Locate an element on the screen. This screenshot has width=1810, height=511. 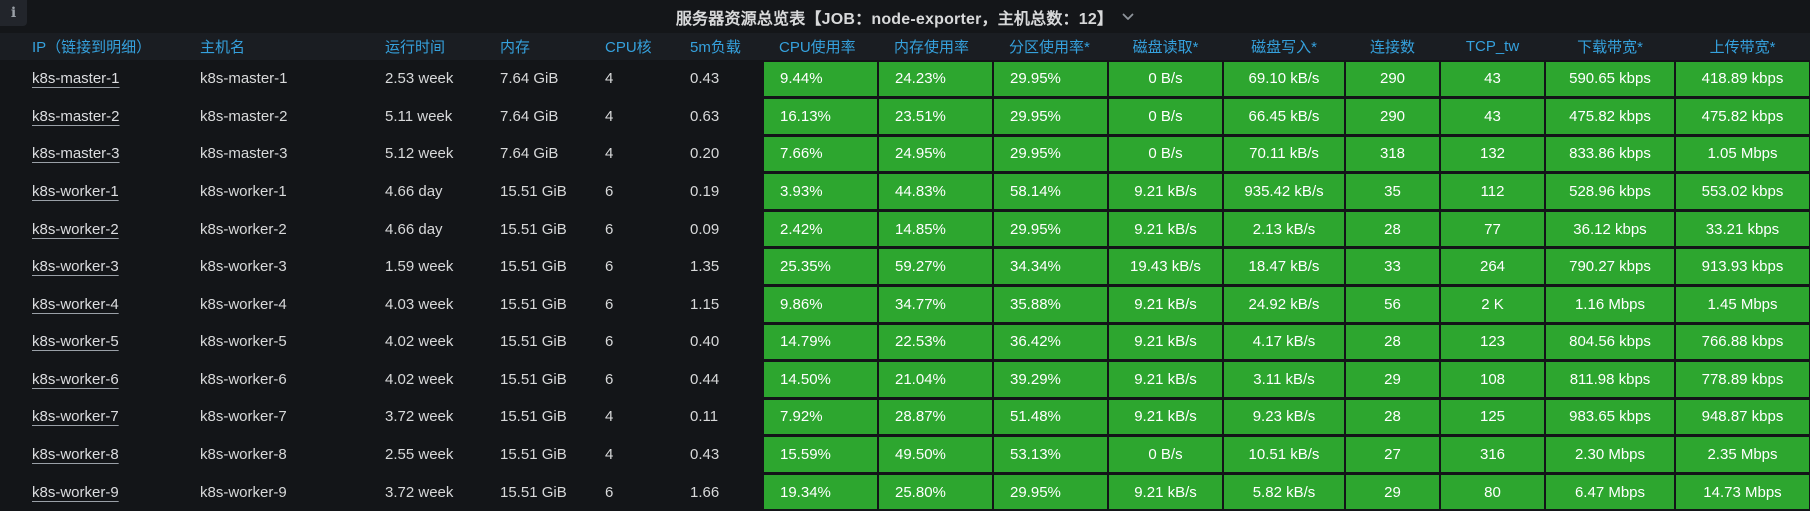
ip-link: k8s-worker-4 is located at coordinates (75, 304).